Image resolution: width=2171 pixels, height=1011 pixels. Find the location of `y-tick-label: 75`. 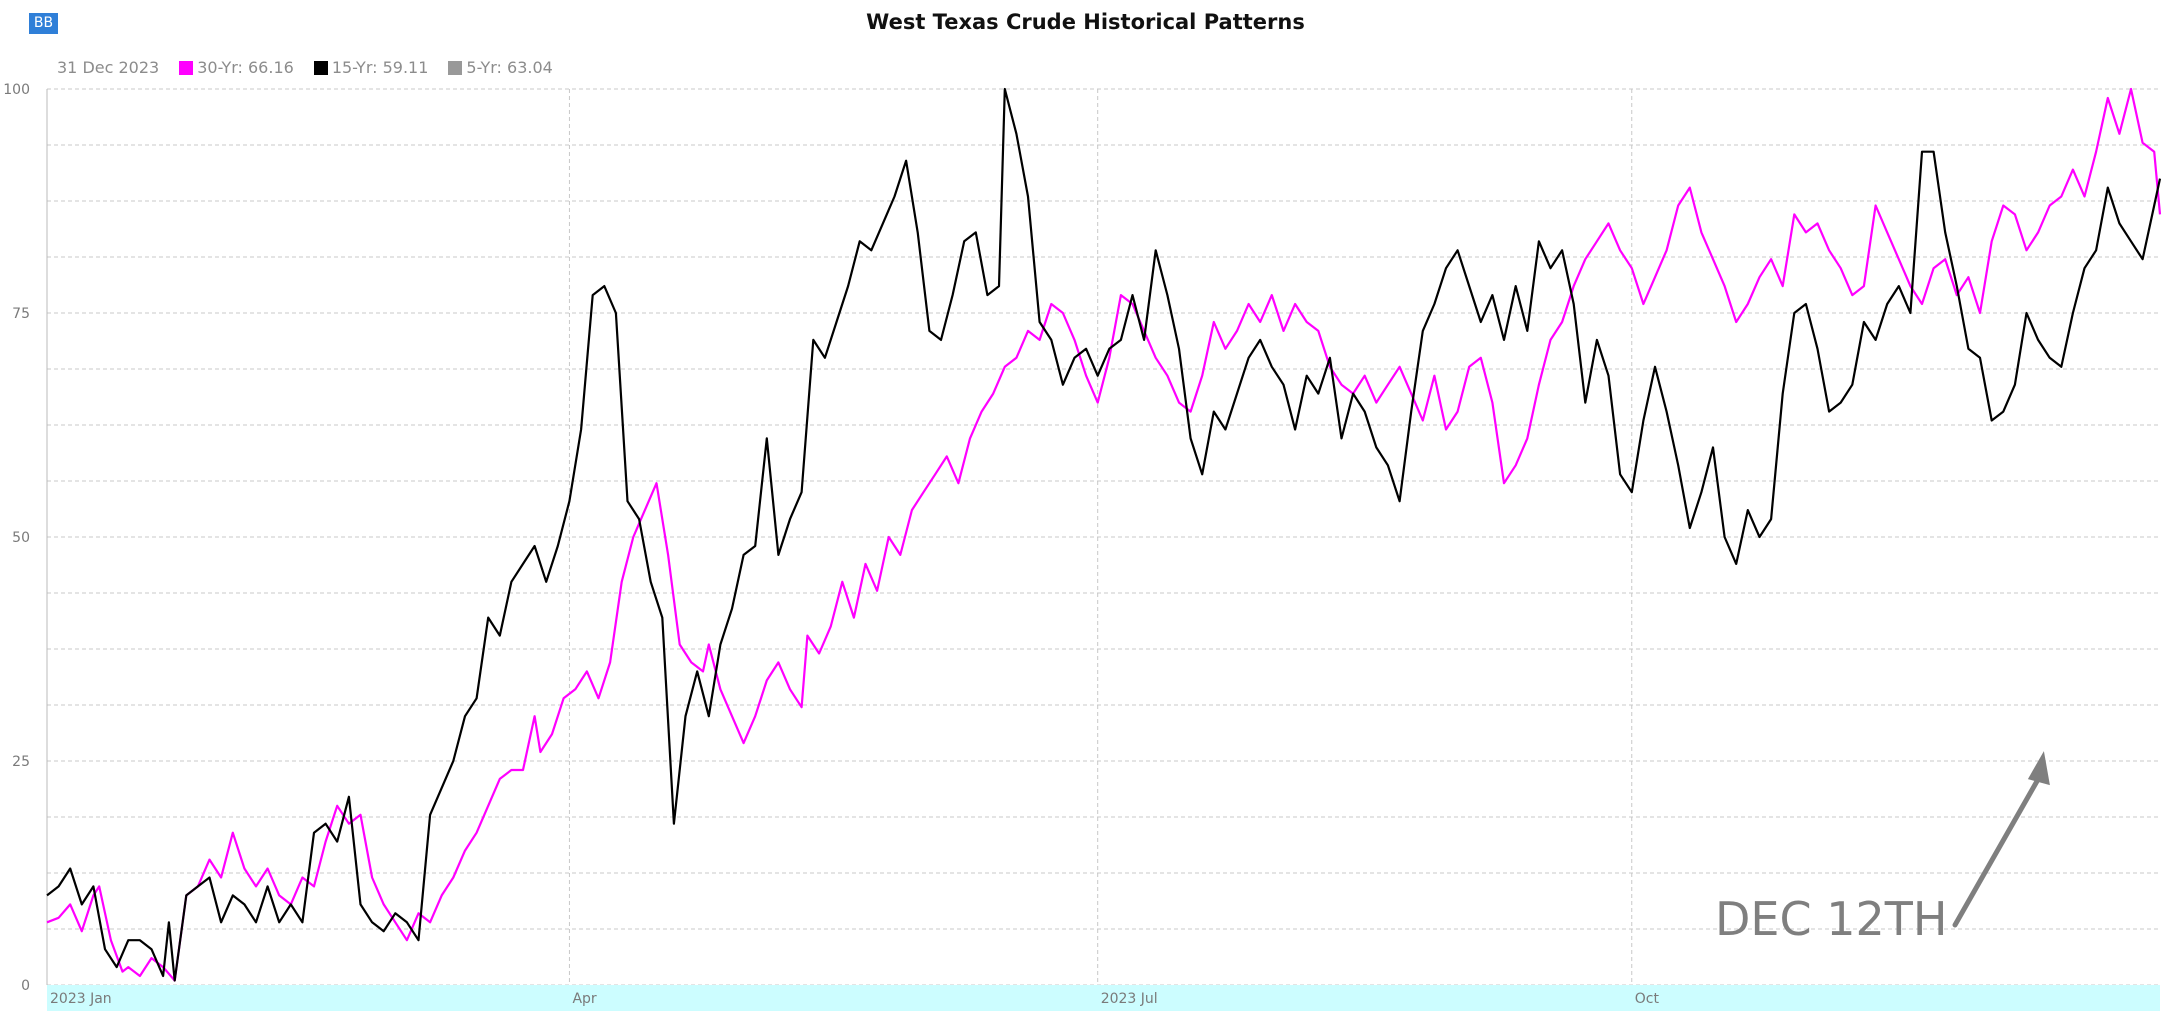

y-tick-label: 75 is located at coordinates (21, 314).